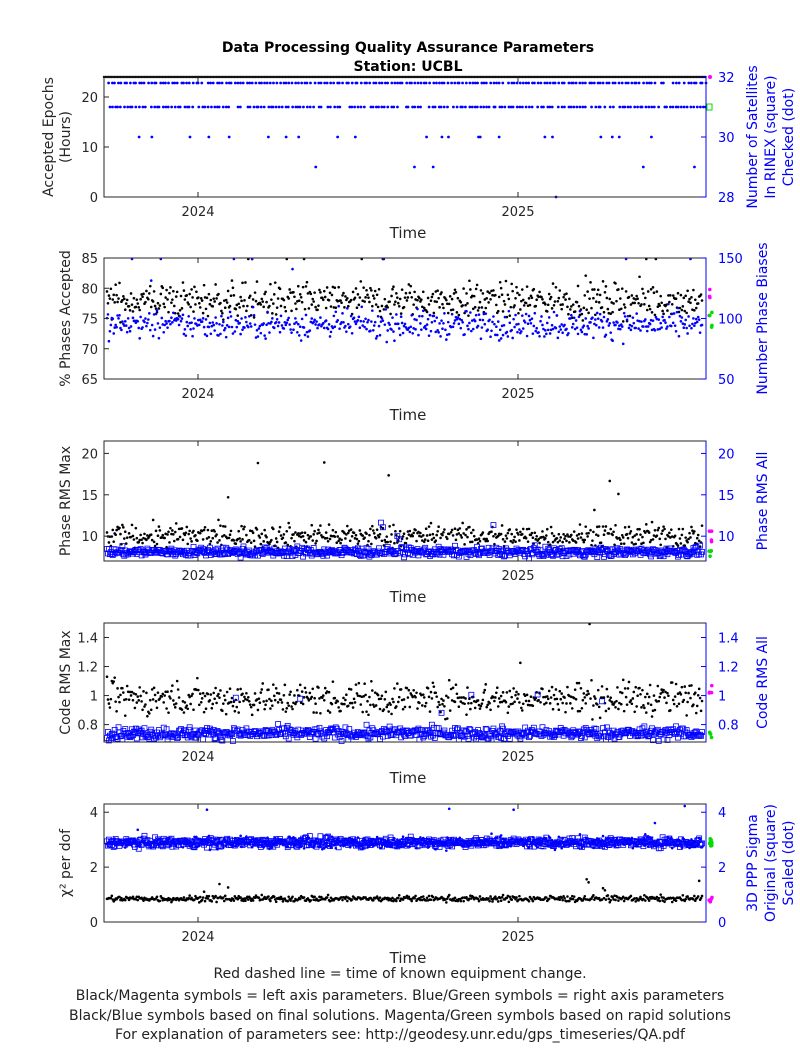  What do you see at coordinates (726, 380) in the screenshot?
I see `y-right-tick-label: 50` at bounding box center [726, 380].